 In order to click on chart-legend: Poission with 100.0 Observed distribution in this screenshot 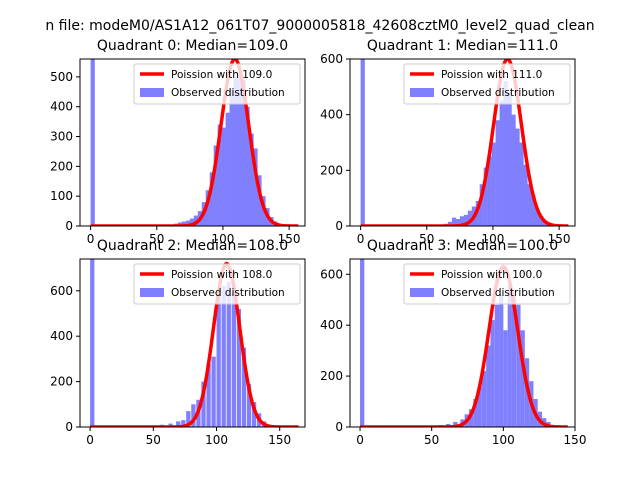, I will do `click(487, 284)`.